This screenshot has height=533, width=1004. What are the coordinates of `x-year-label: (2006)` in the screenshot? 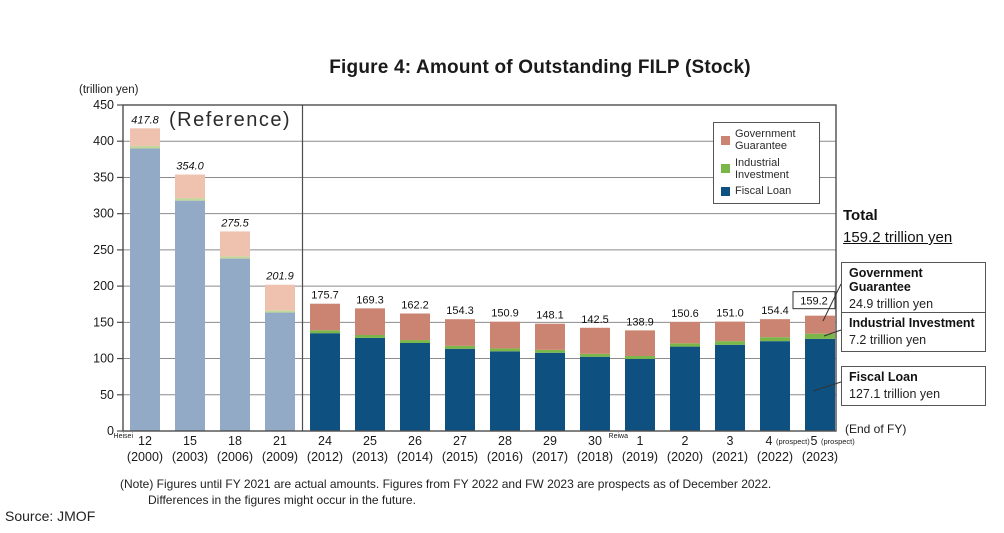 It's located at (235, 457).